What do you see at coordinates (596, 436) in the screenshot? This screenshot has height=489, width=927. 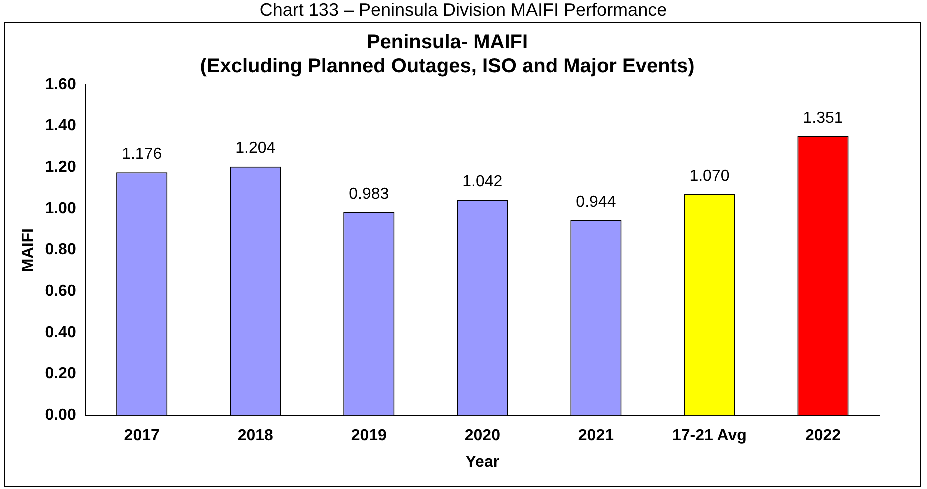 I see `x-tick-label: 2021` at bounding box center [596, 436].